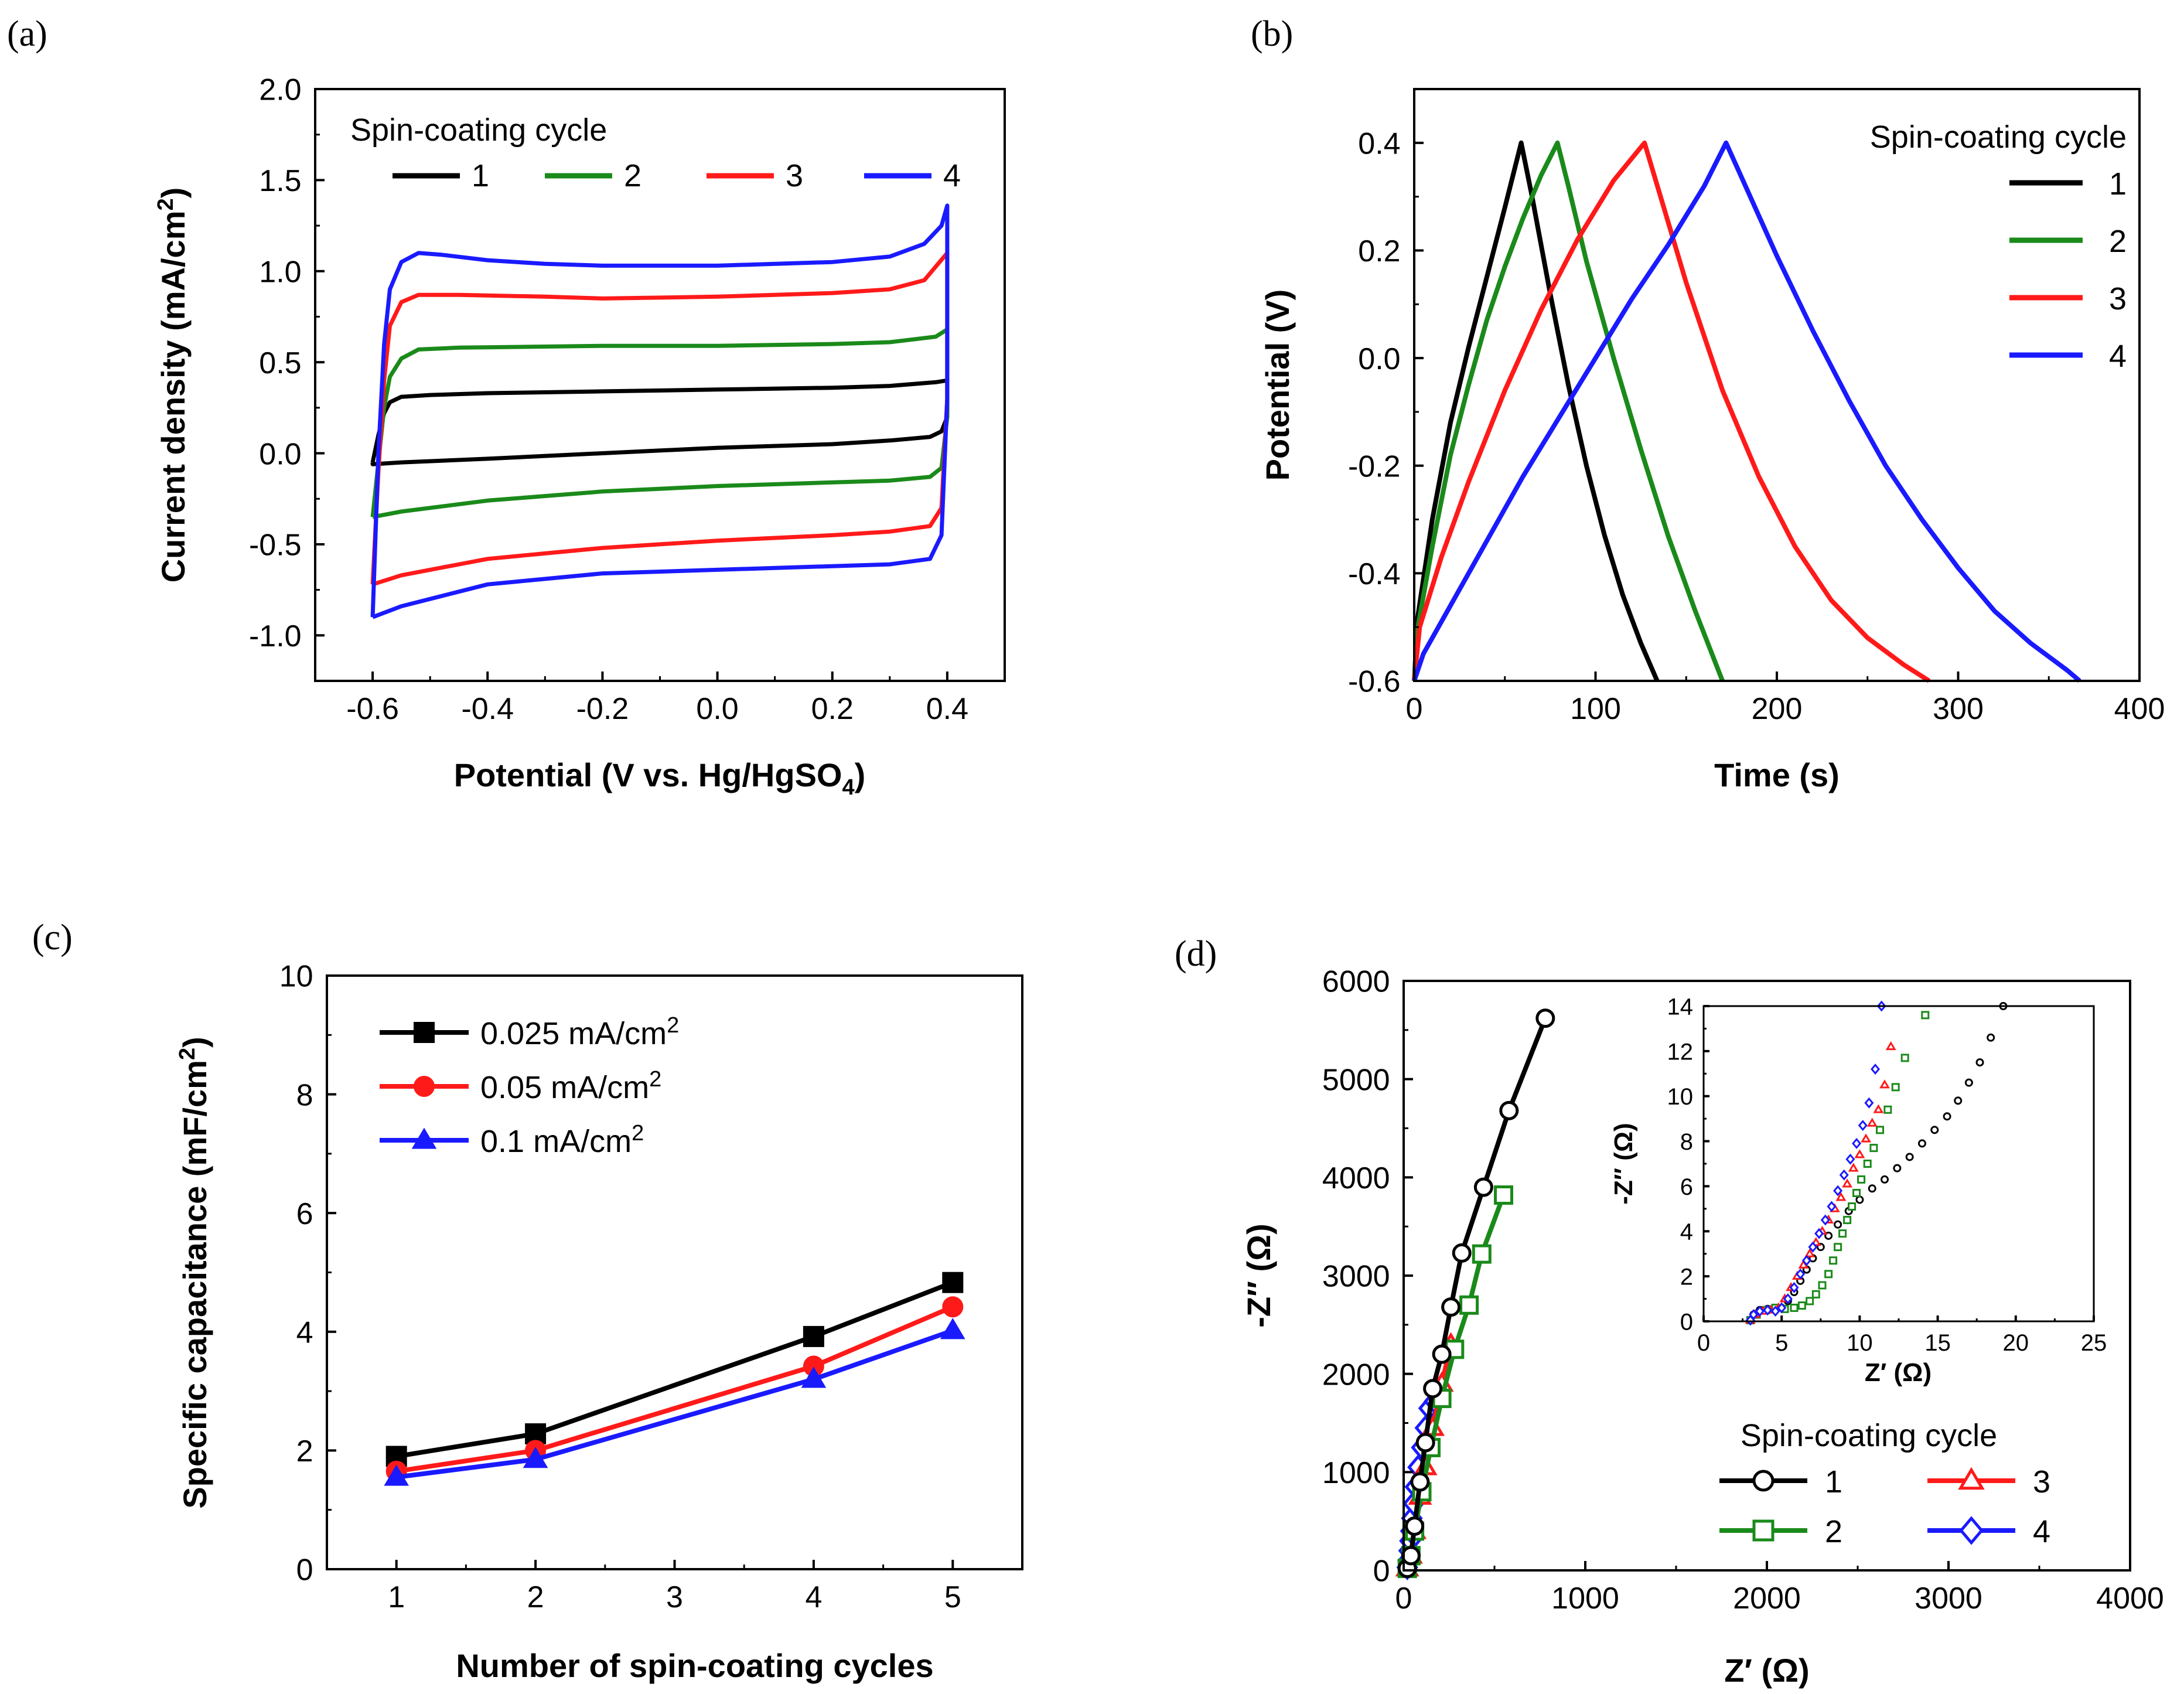 This screenshot has height=1694, width=2184. I want to click on inset-y-axis-title: -Z″ (Ω), so click(1623, 1163).